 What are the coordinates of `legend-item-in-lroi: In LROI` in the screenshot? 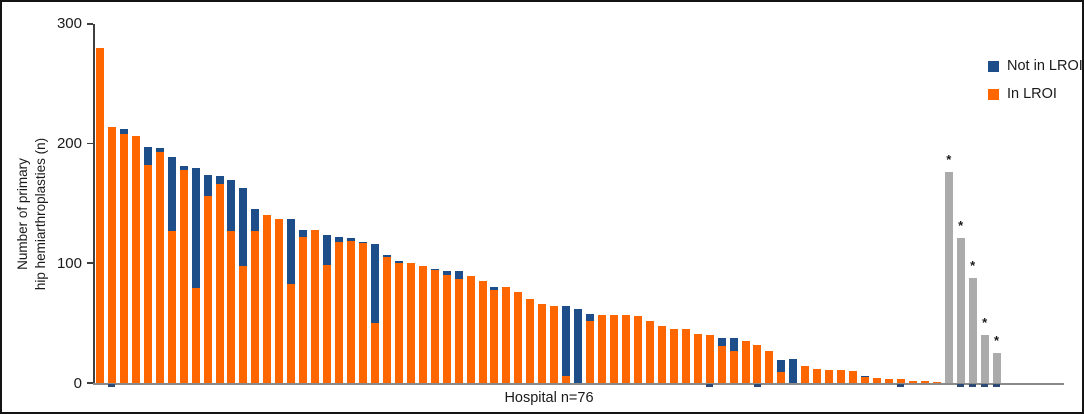 It's located at (1035, 94).